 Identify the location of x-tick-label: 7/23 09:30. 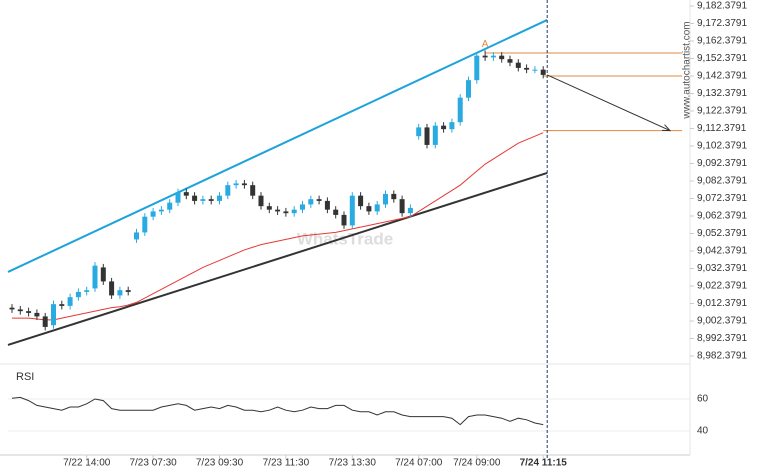
(220, 463).